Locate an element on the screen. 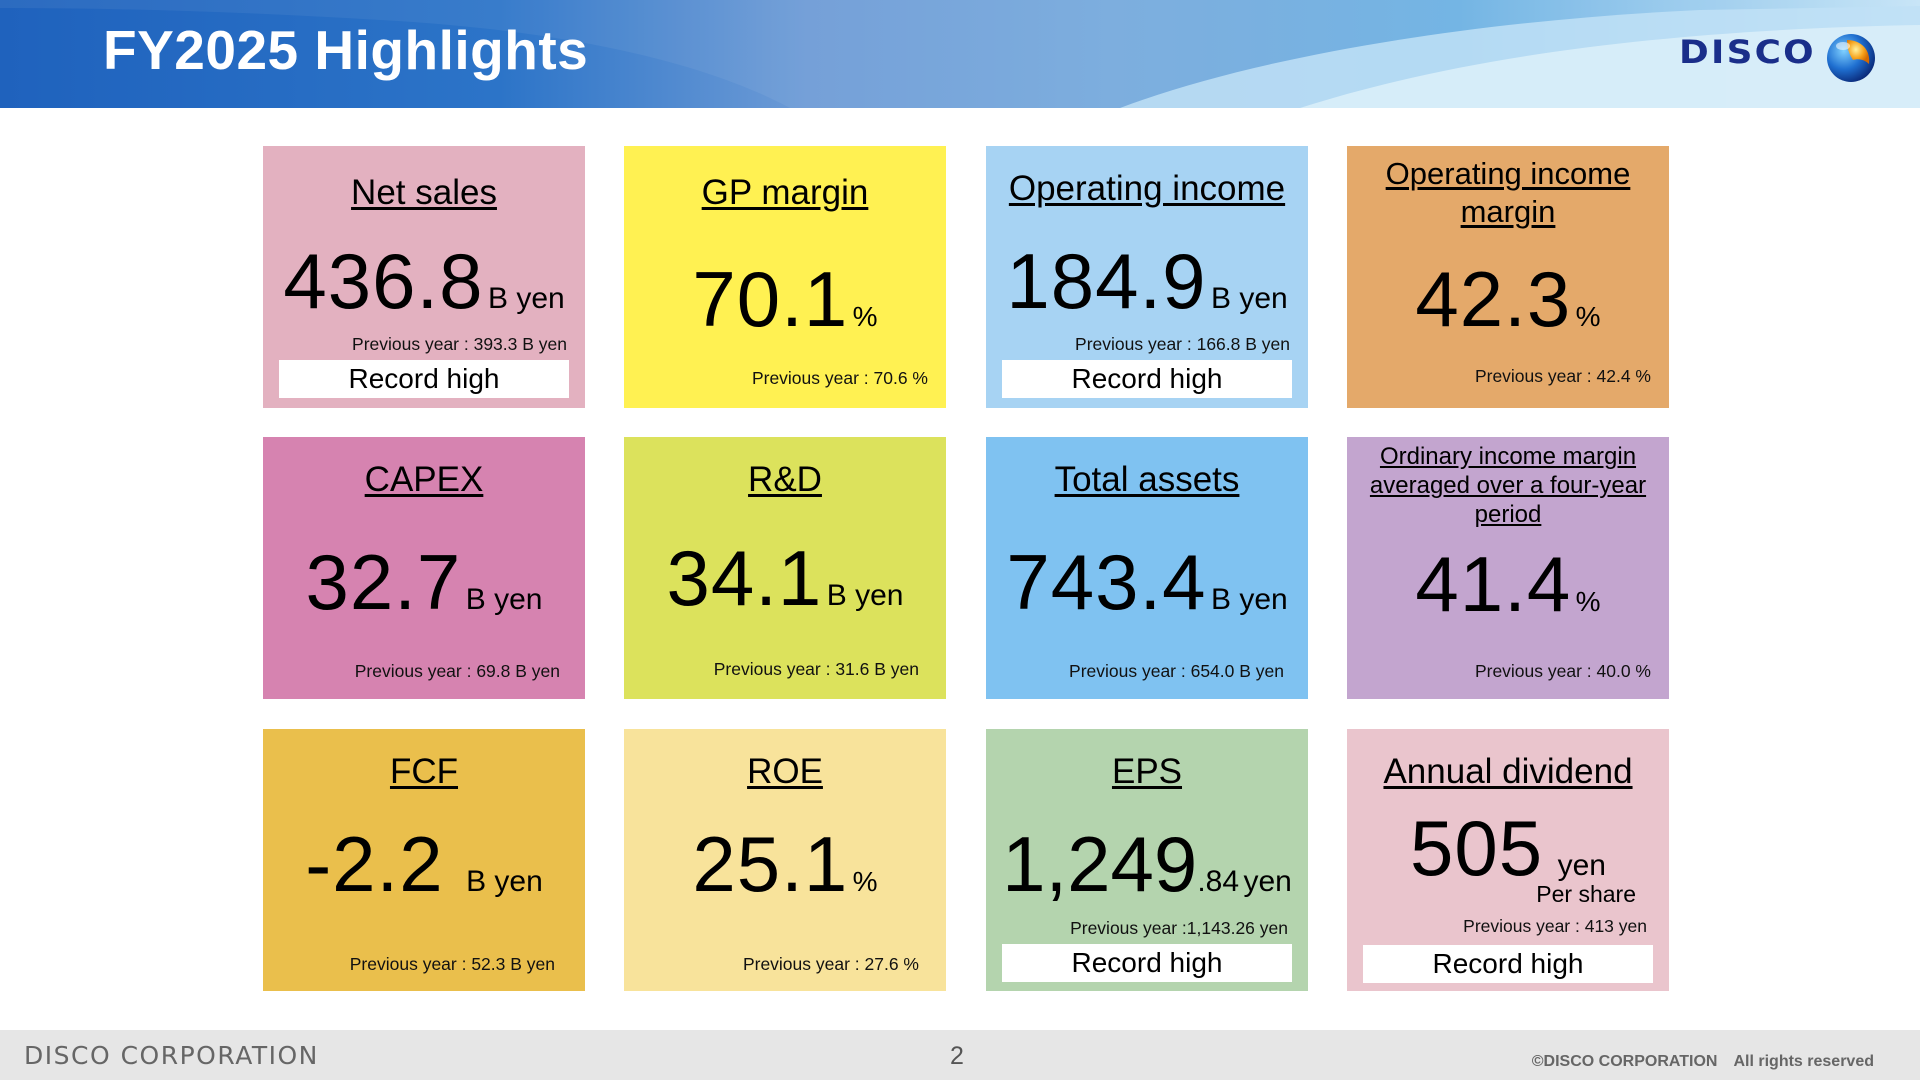 This screenshot has width=1920, height=1080. value-number: 743.4 is located at coordinates (1106, 582).